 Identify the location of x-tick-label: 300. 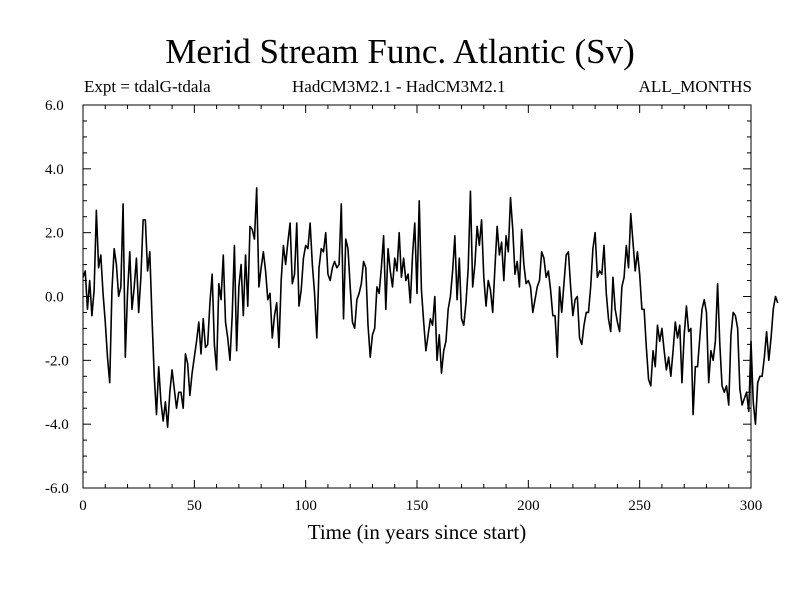
(751, 506).